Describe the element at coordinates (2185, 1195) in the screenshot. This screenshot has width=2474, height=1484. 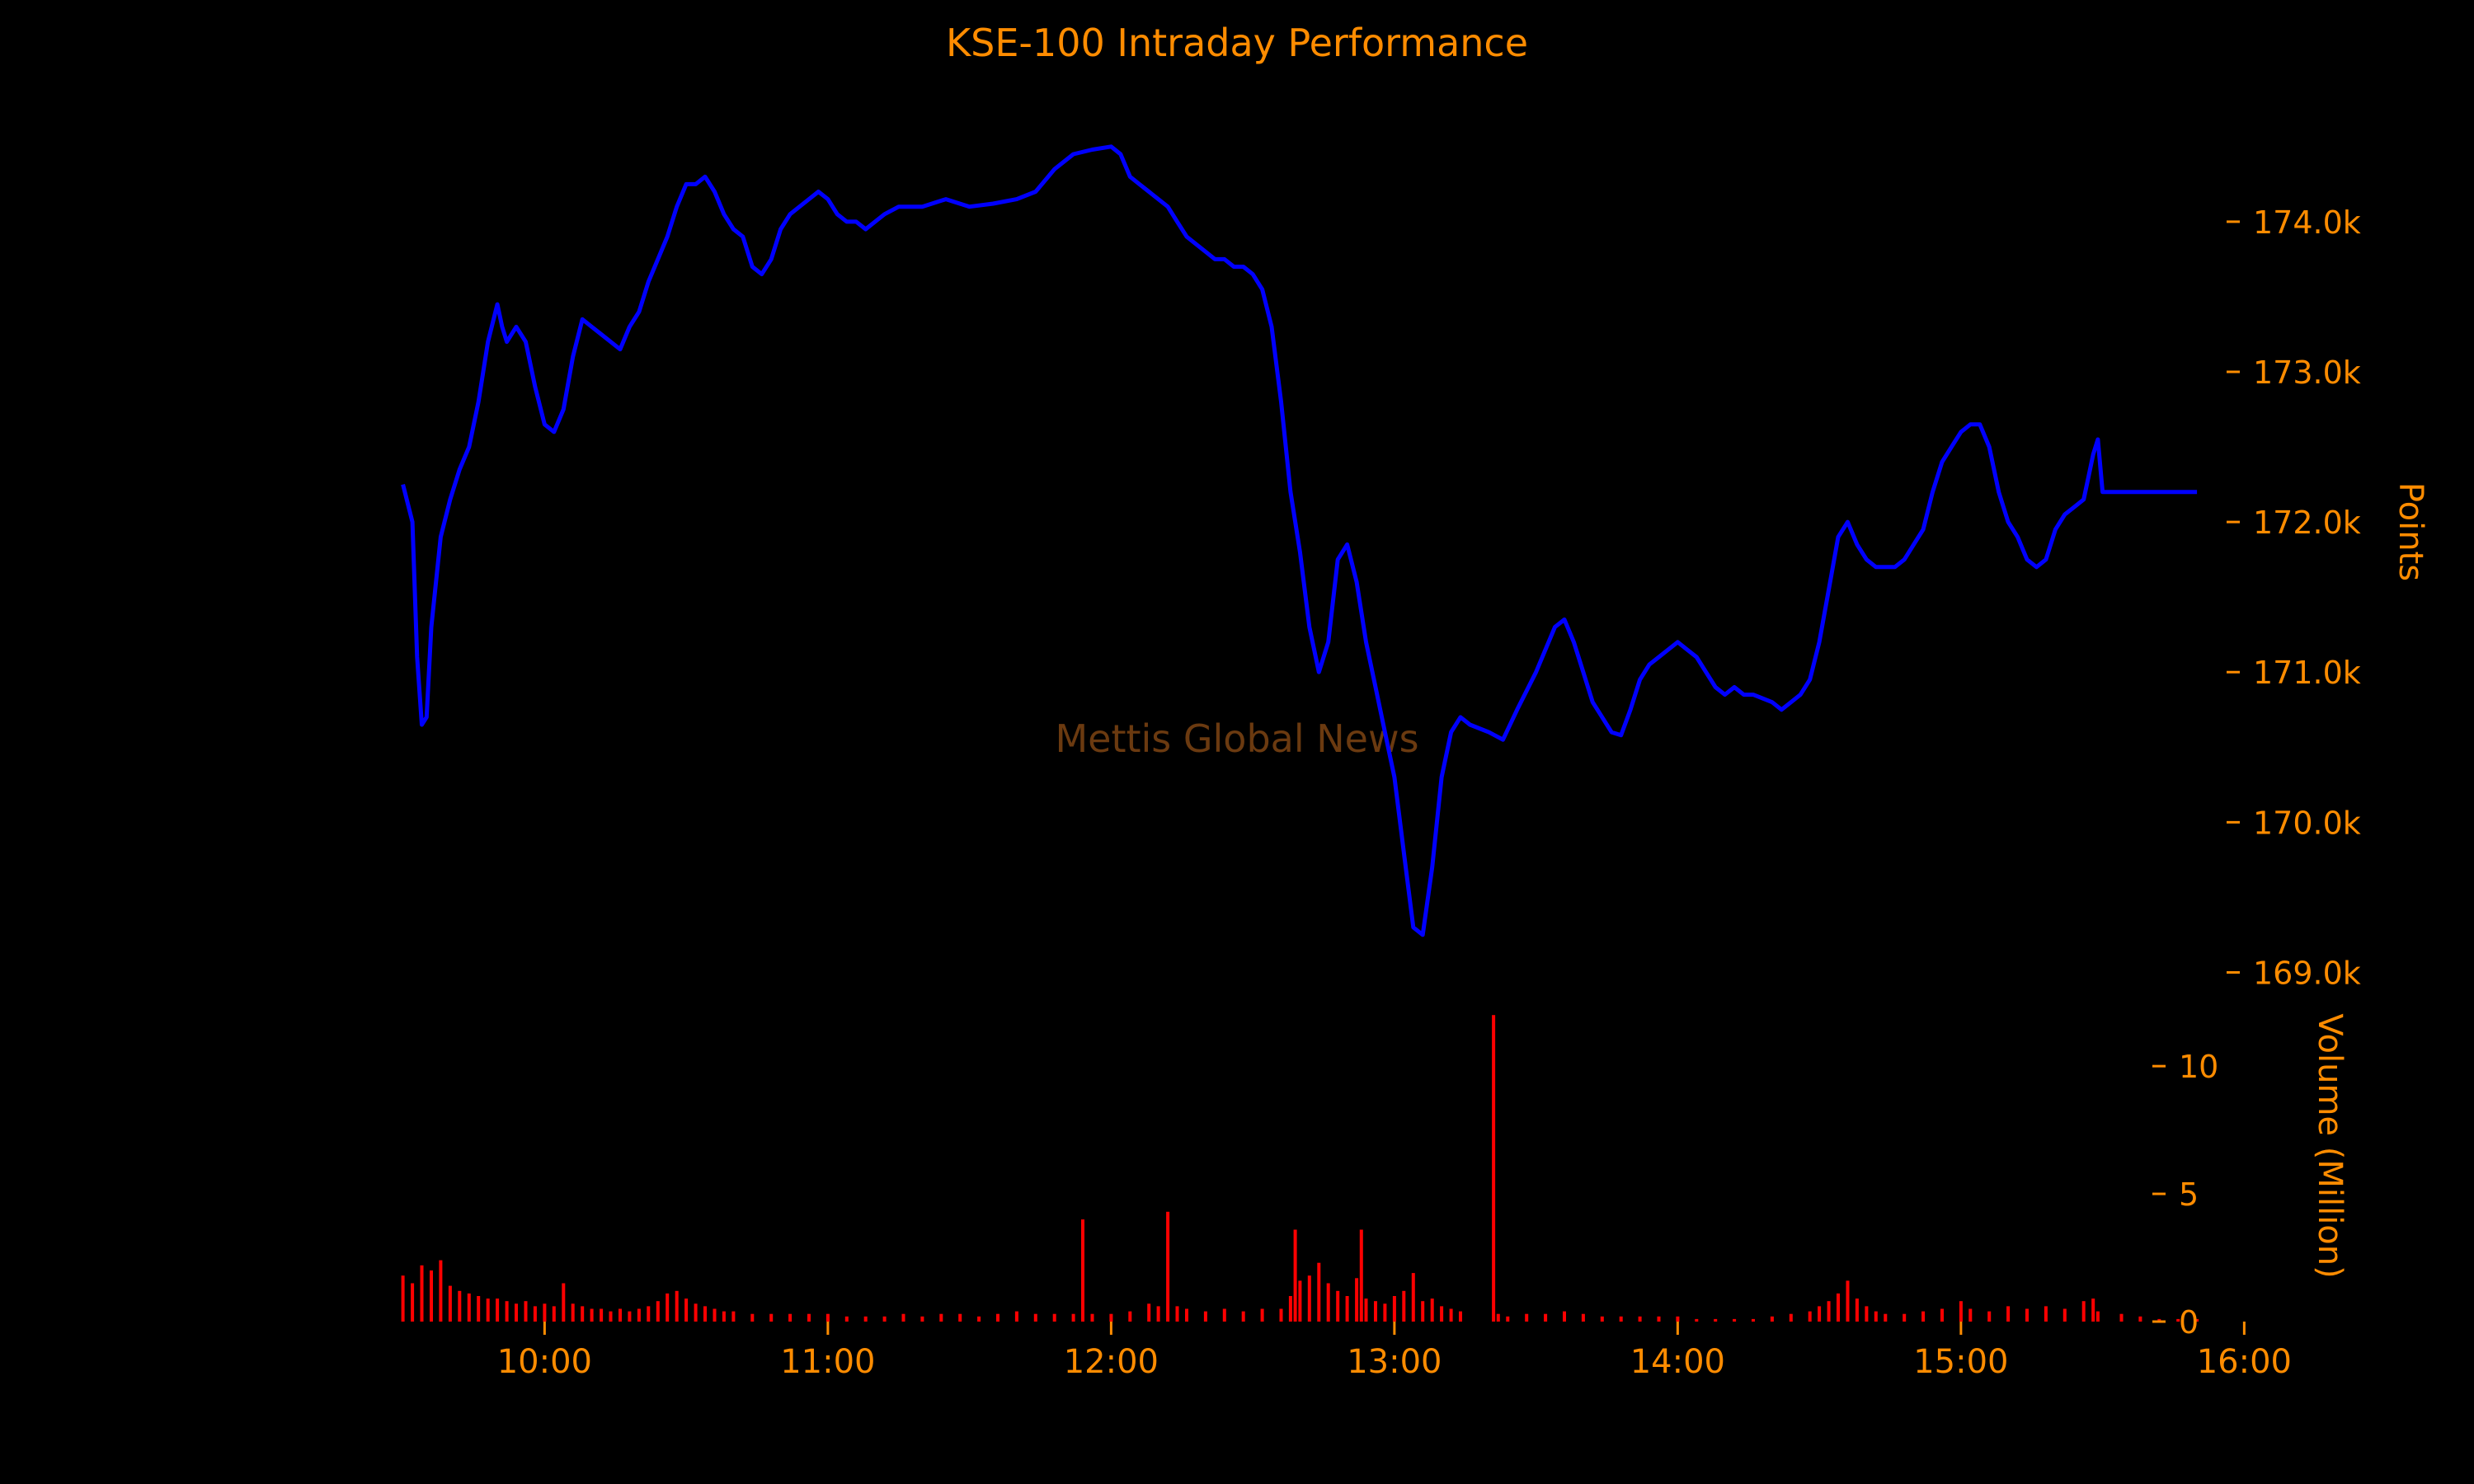
I see `volume-axis: 0 5 10` at that location.